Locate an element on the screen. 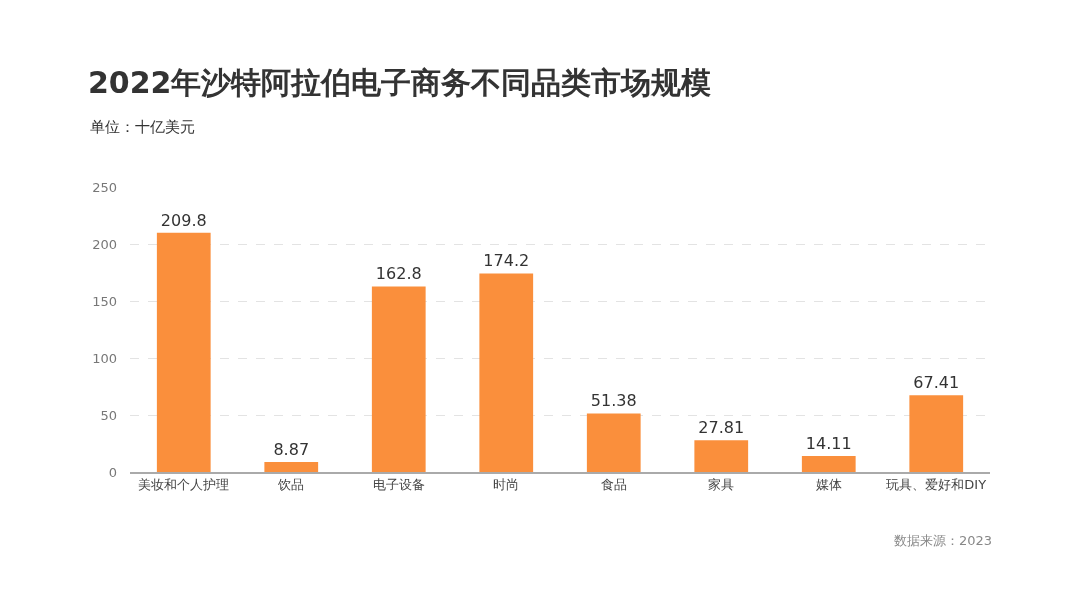  x-tick-label: 食品 is located at coordinates (613, 485).